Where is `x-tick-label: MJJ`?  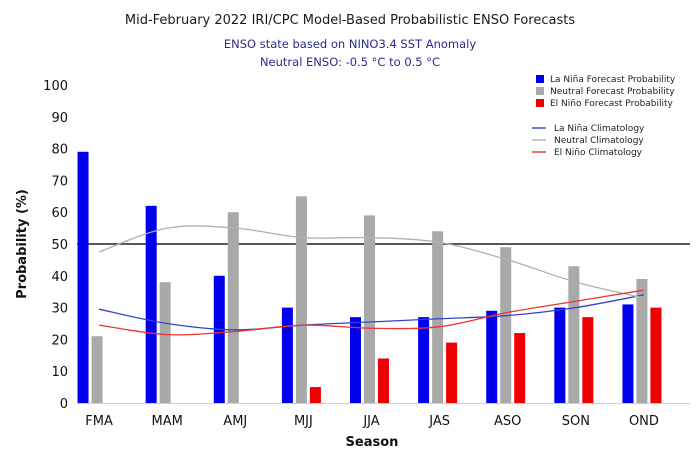 x-tick-label: MJJ is located at coordinates (303, 421).